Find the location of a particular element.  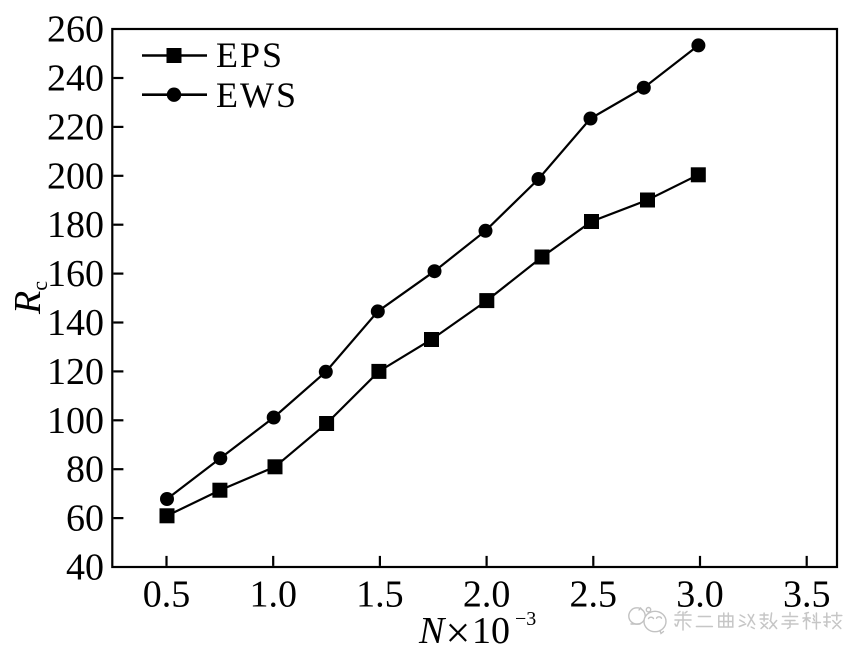

svg-text: EPS is located at coordinates (250, 55).